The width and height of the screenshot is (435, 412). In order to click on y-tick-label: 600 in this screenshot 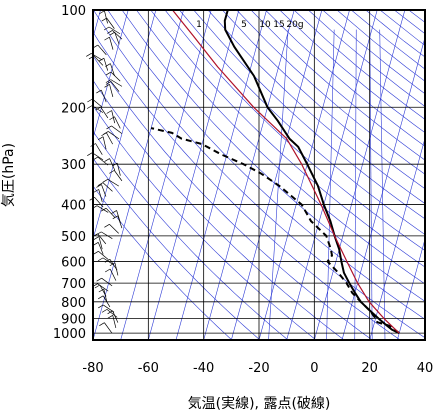, I will do `click(73, 262)`.